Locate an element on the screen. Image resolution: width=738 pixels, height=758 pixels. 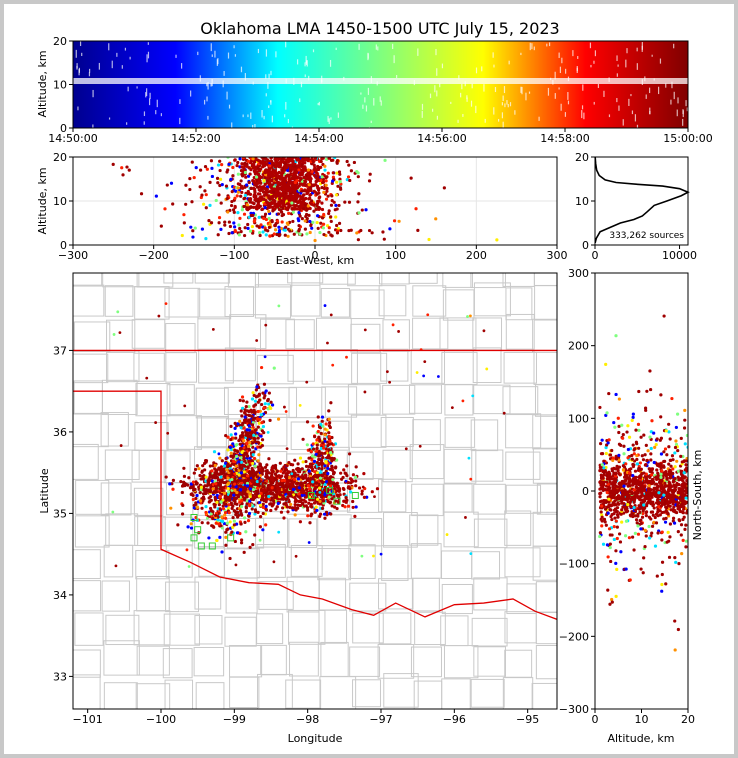
east-west-xtick-label: 300 is located at coordinates (557, 255).